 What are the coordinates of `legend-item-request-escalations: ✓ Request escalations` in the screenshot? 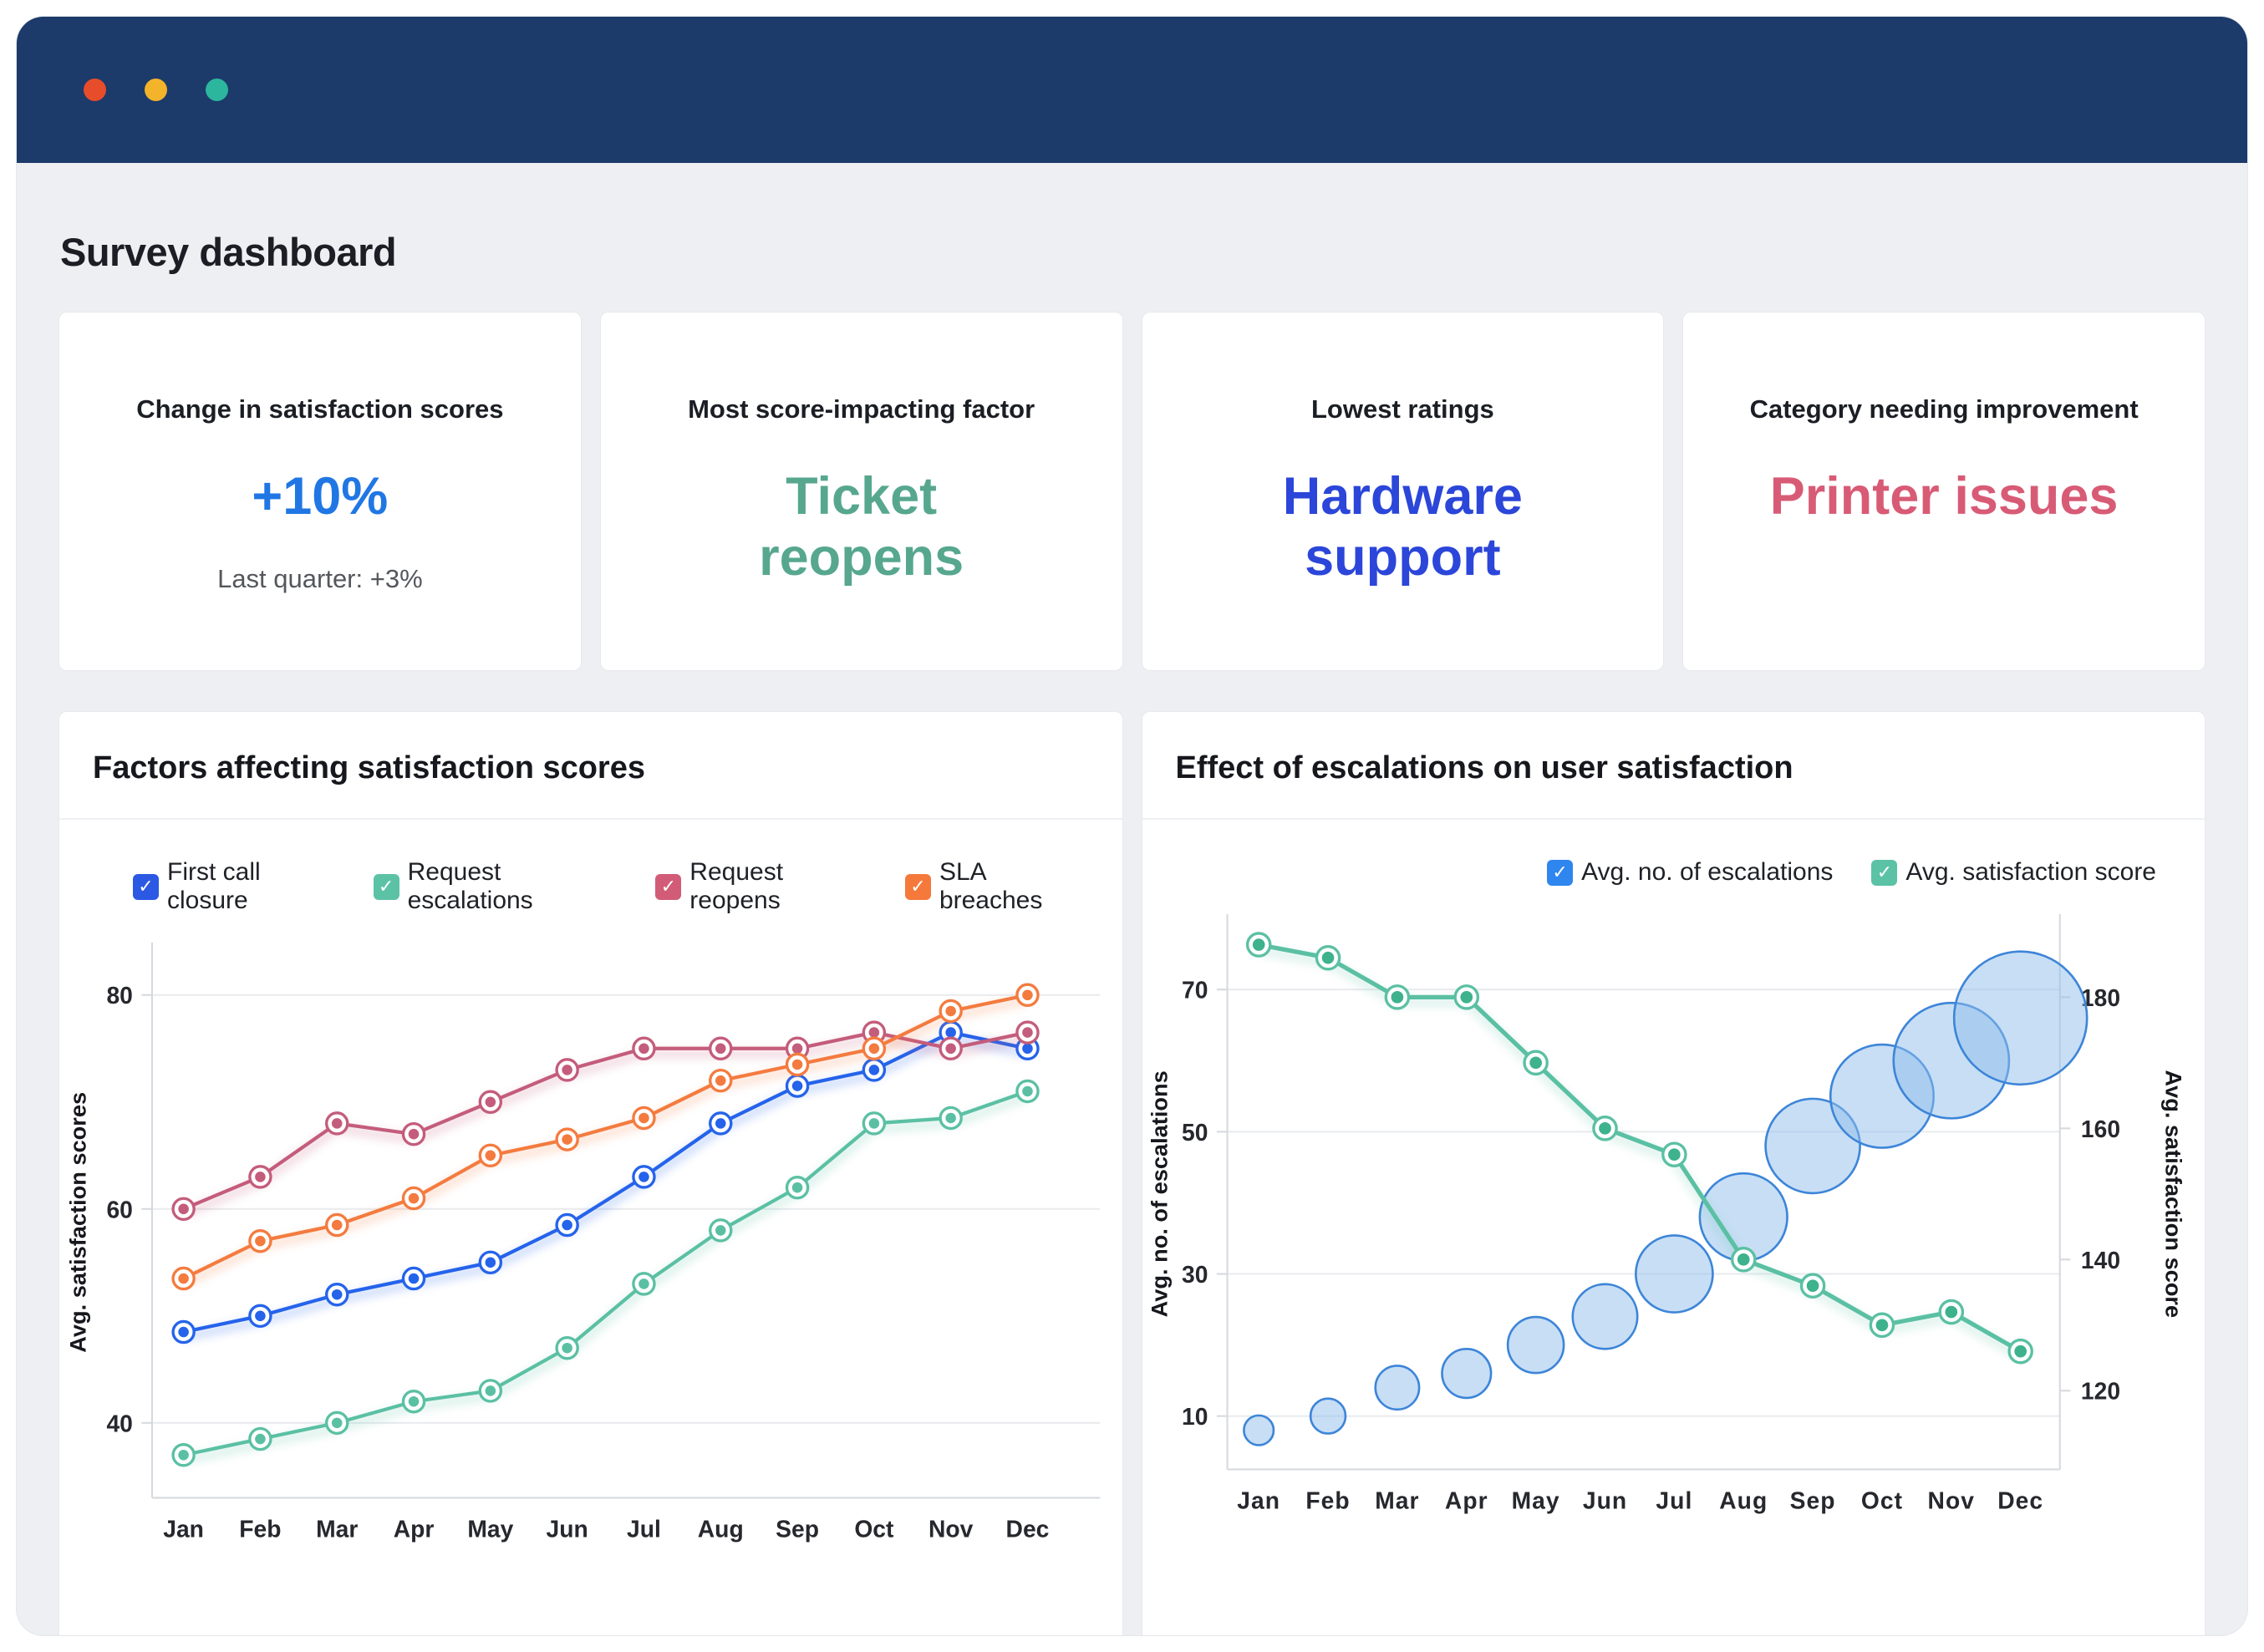 It's located at (495, 887).